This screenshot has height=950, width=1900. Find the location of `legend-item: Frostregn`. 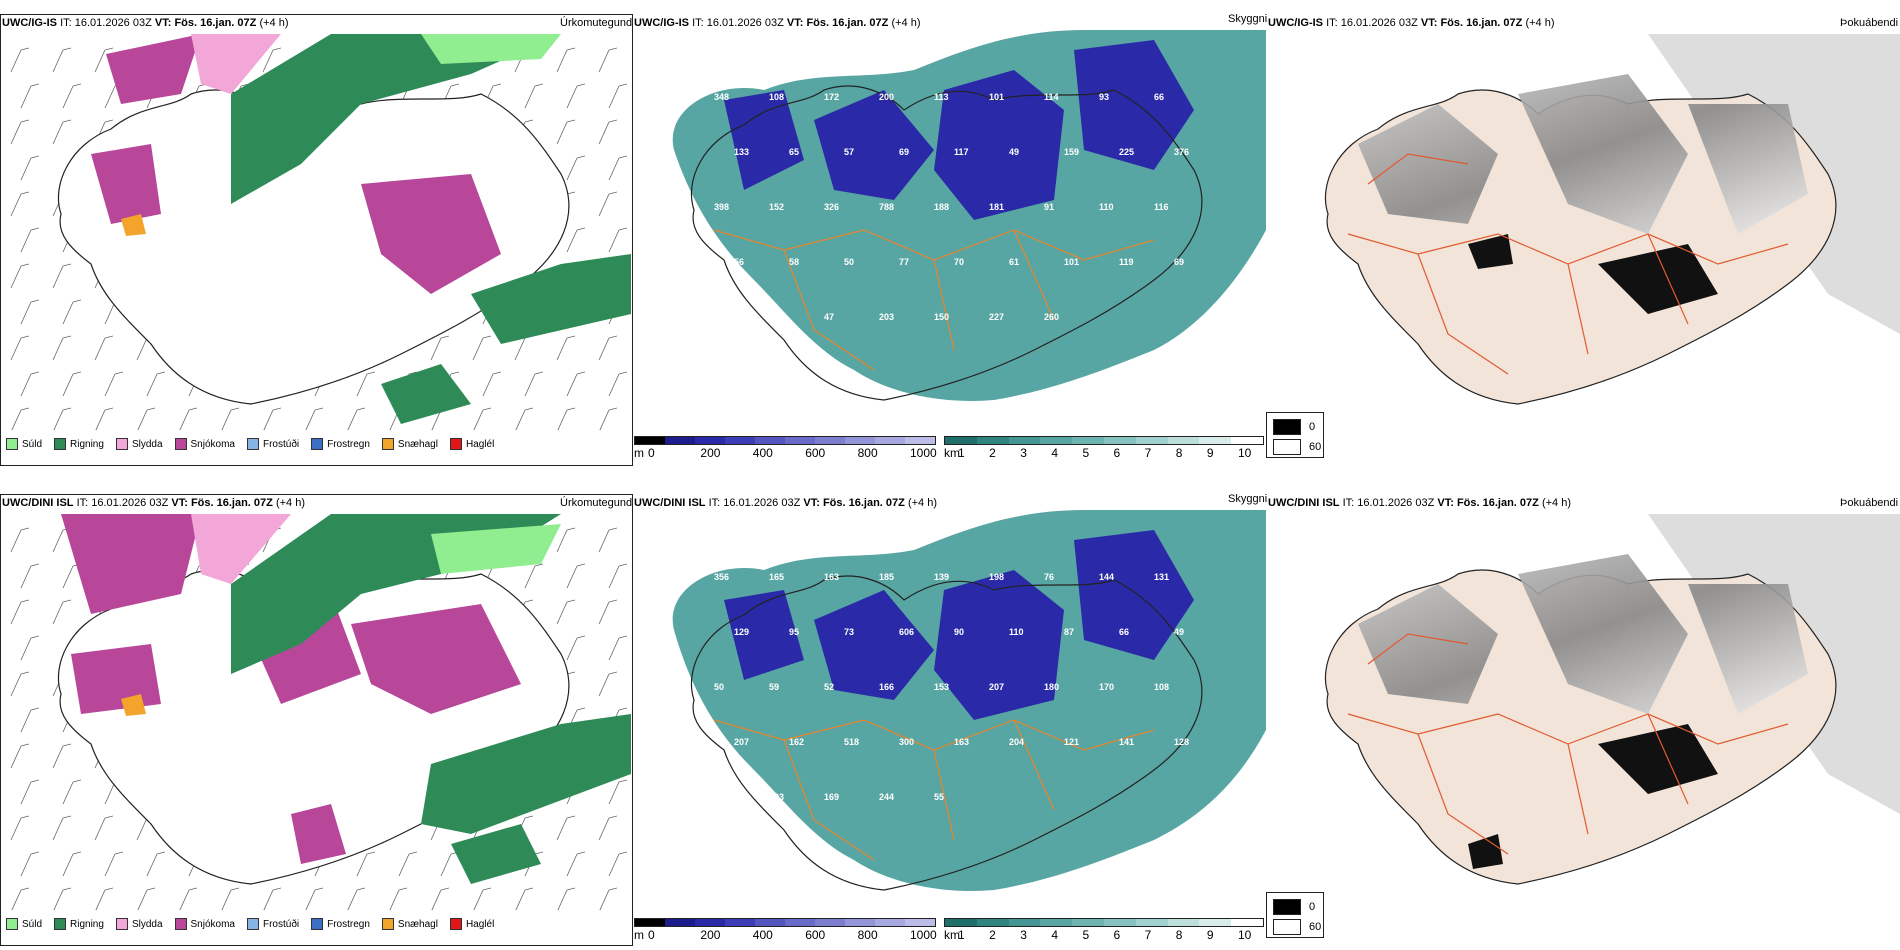

legend-item: Frostregn is located at coordinates (340, 444).